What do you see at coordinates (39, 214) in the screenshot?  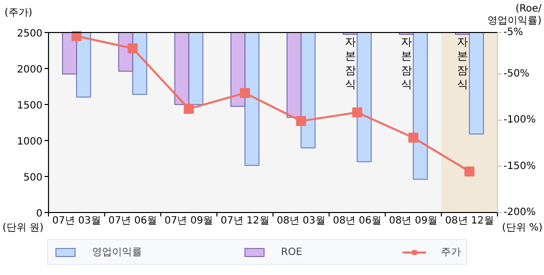 I see `y-tick-label: 0` at bounding box center [39, 214].